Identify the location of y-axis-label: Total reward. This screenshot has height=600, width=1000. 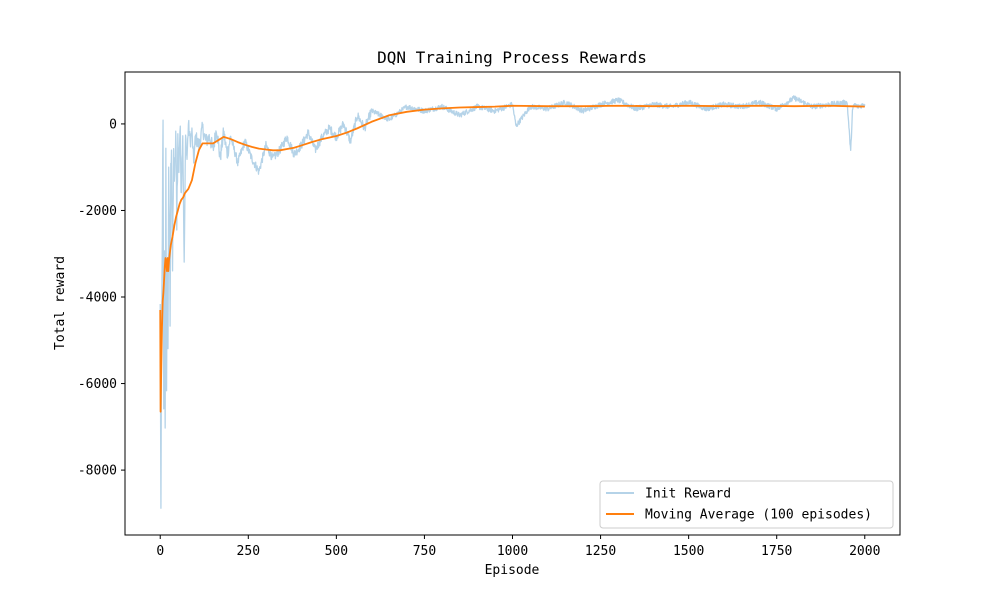
(60, 303).